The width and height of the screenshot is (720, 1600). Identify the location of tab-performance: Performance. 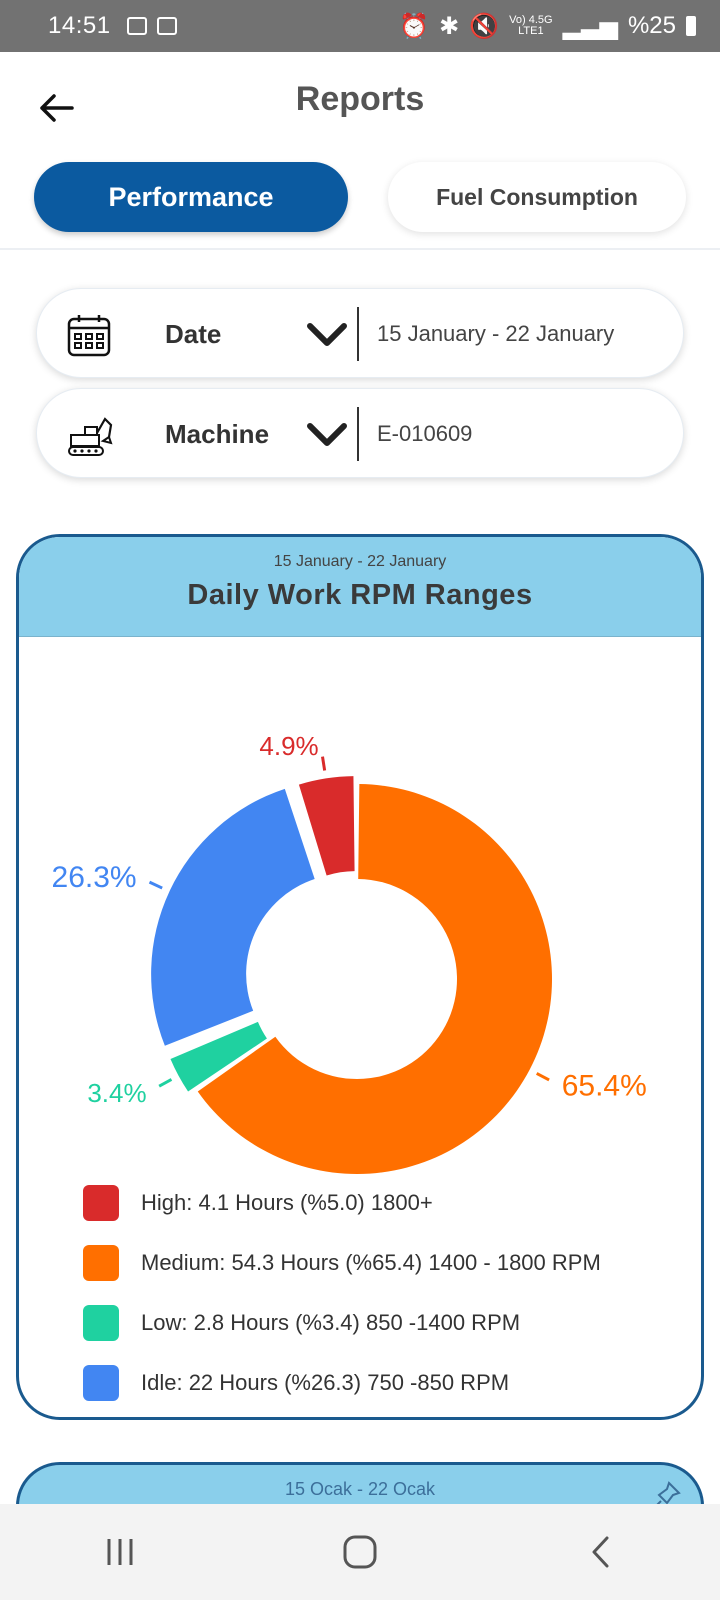
(191, 197).